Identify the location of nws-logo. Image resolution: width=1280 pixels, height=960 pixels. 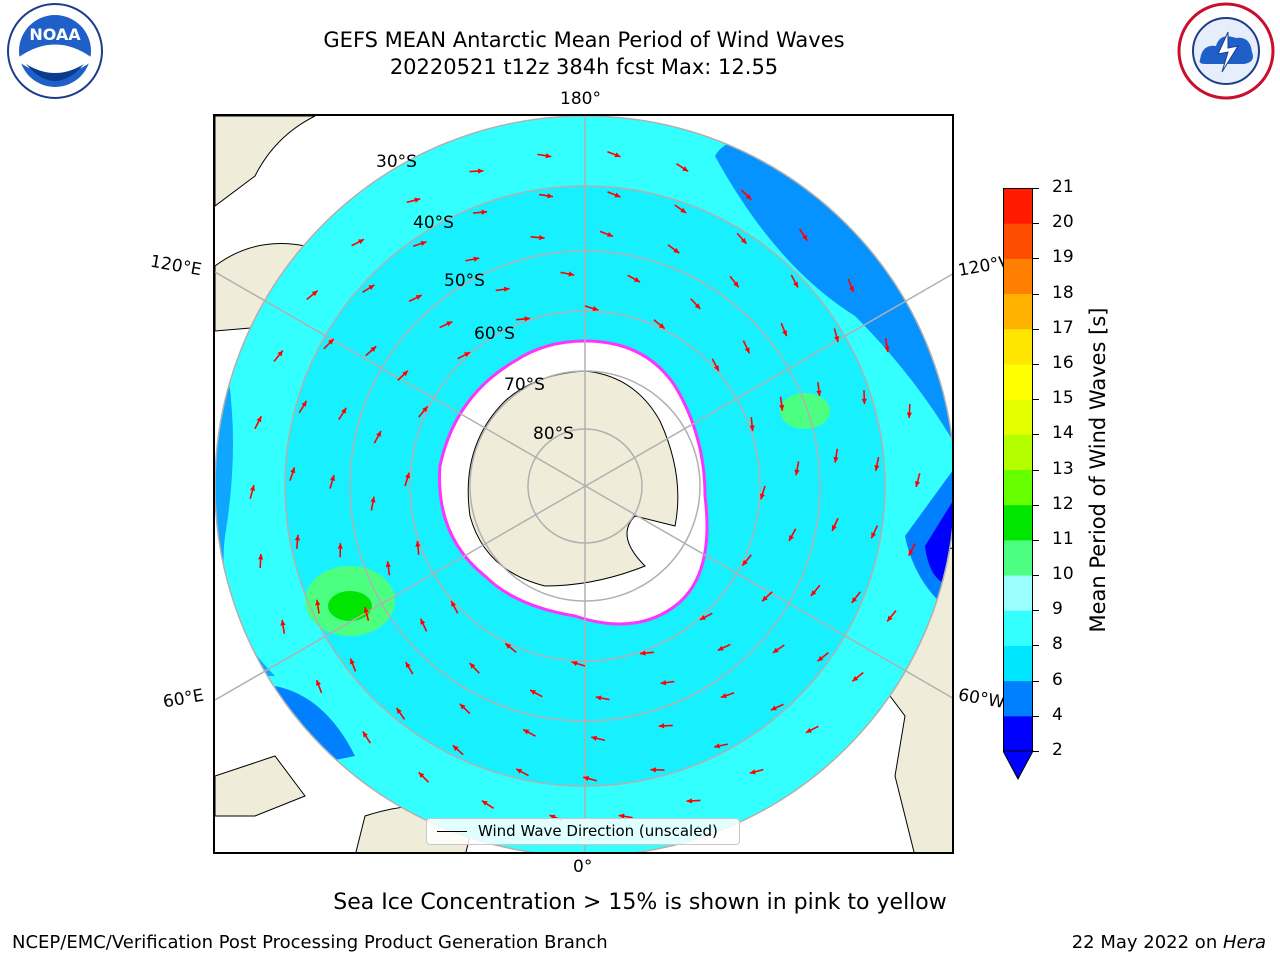
(1226, 51).